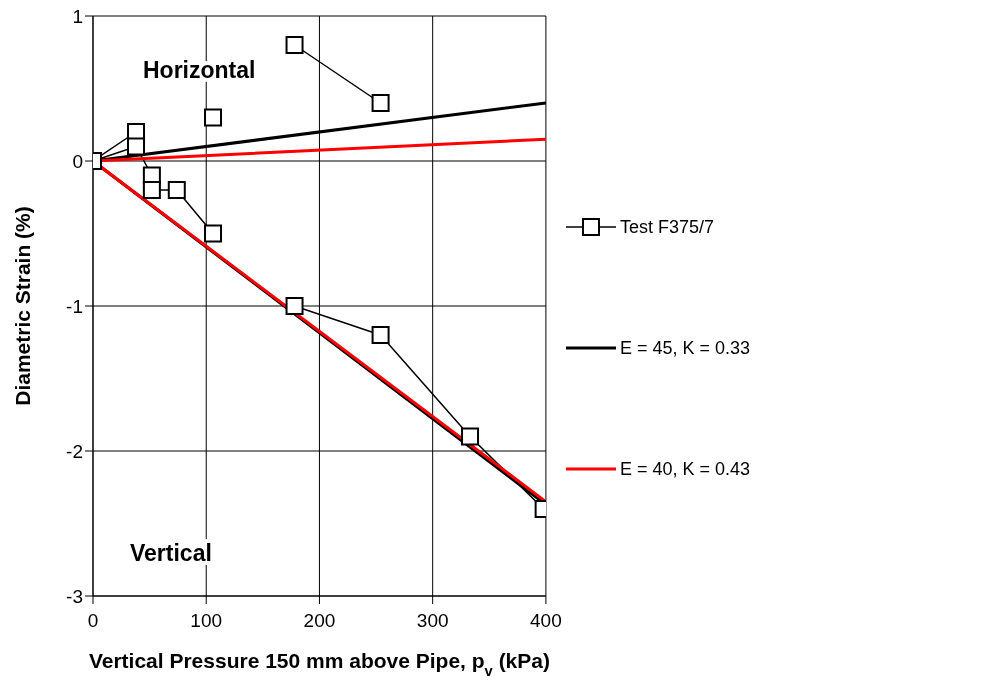 The width and height of the screenshot is (1003, 694). Describe the element at coordinates (546, 621) in the screenshot. I see `x-tick-label: 400` at that location.